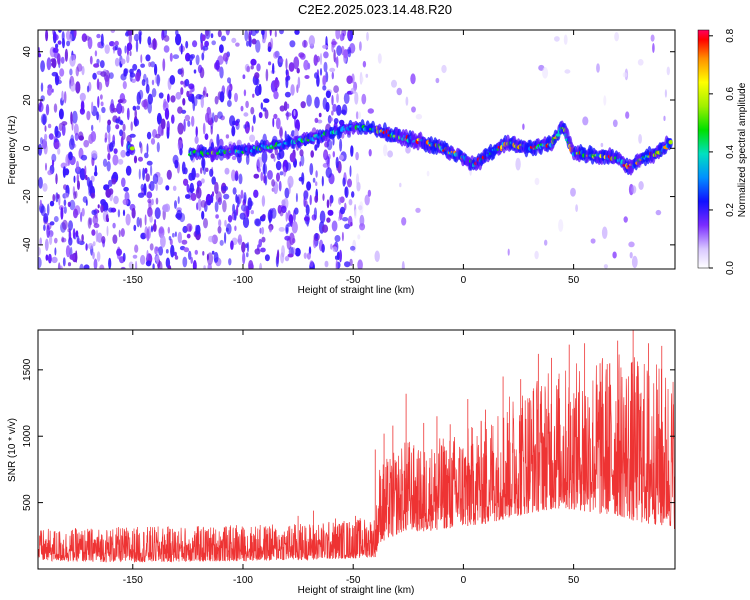 Image resolution: width=750 pixels, height=600 pixels. Describe the element at coordinates (574, 280) in the screenshot. I see `x-tick-label: 50` at that location.